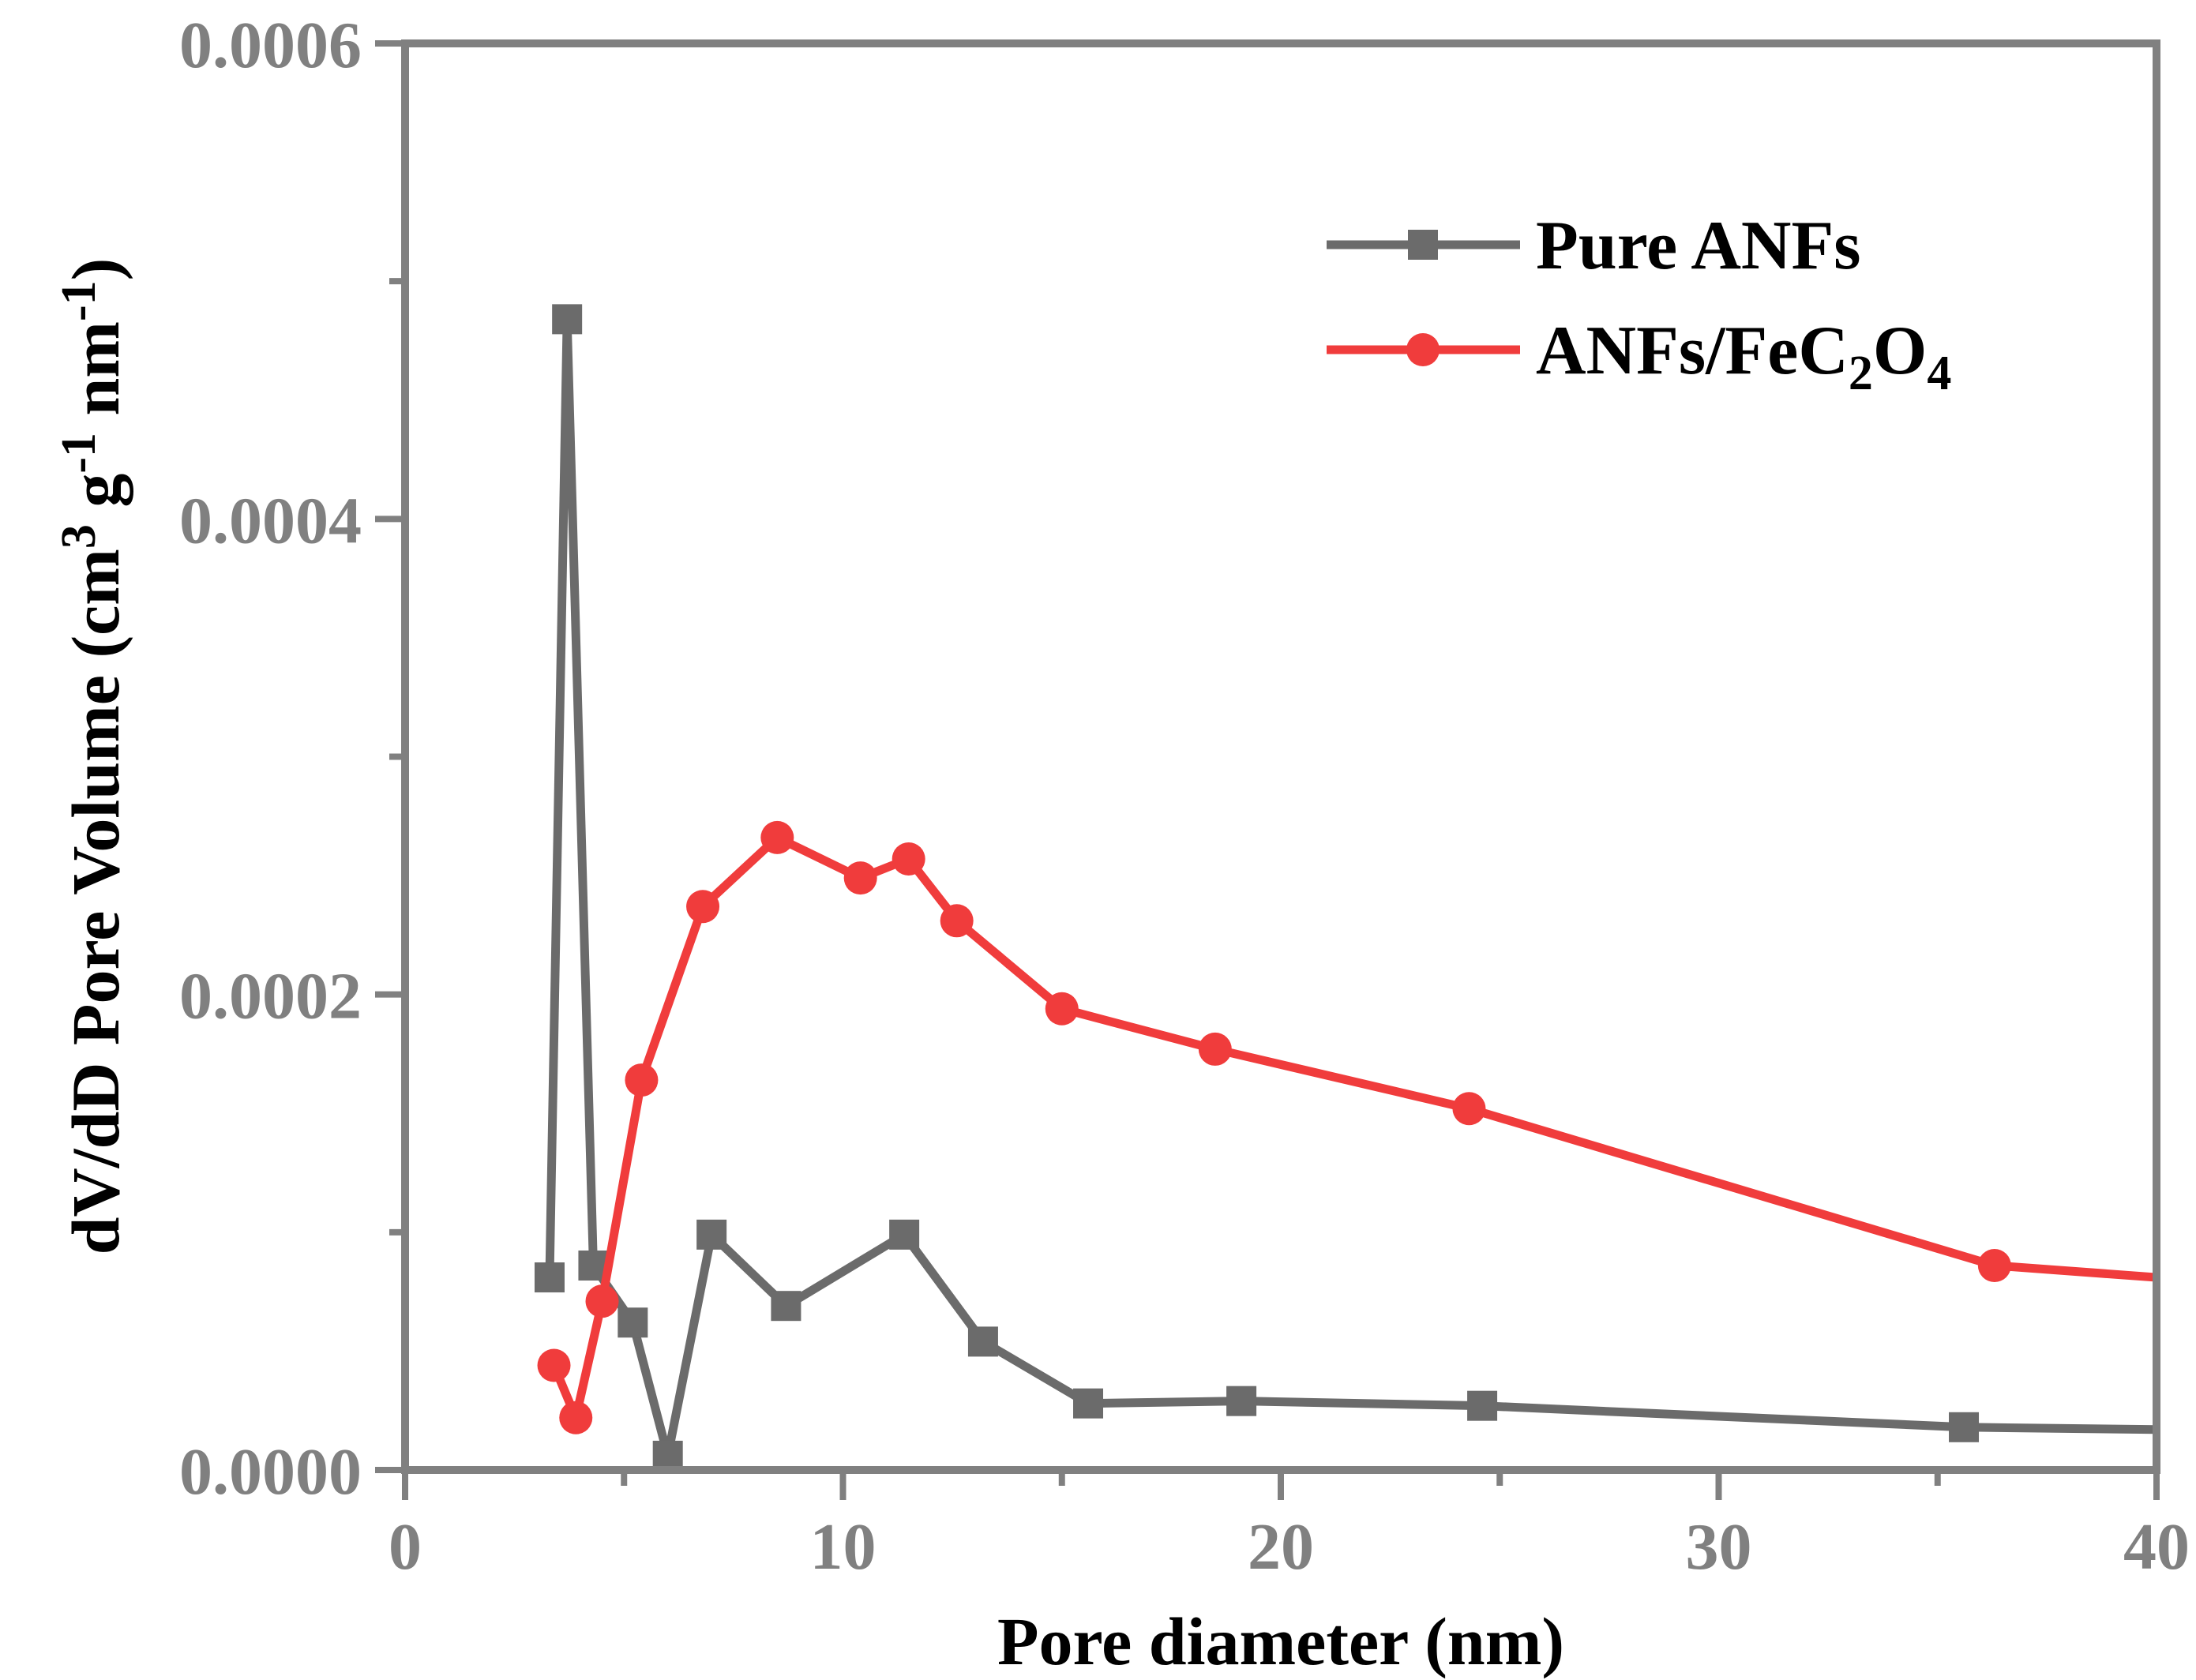 The height and width of the screenshot is (1680, 2196). Describe the element at coordinates (1281, 1547) in the screenshot. I see `x-tick-label: 20` at that location.